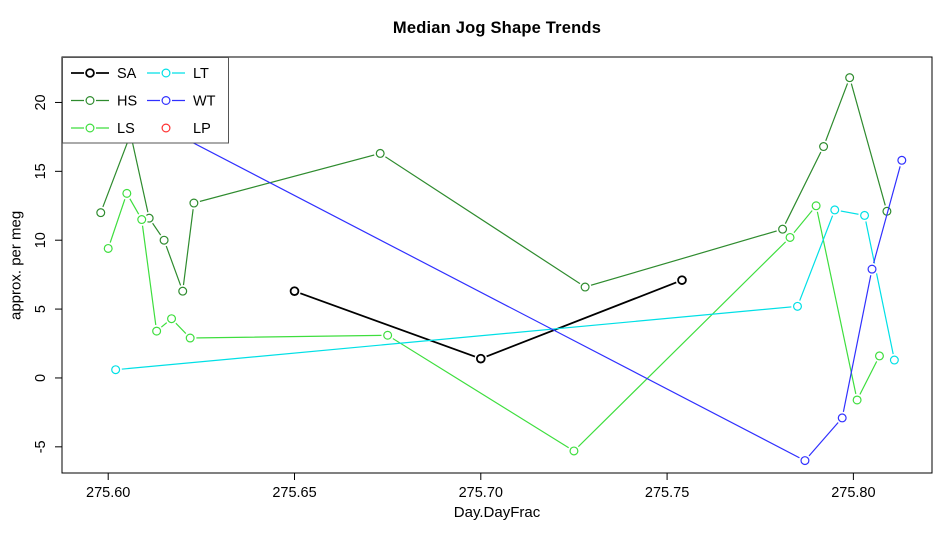 This screenshot has width=950, height=550. Describe the element at coordinates (497, 512) in the screenshot. I see `x-axis-label: Day.DayFrac` at that location.